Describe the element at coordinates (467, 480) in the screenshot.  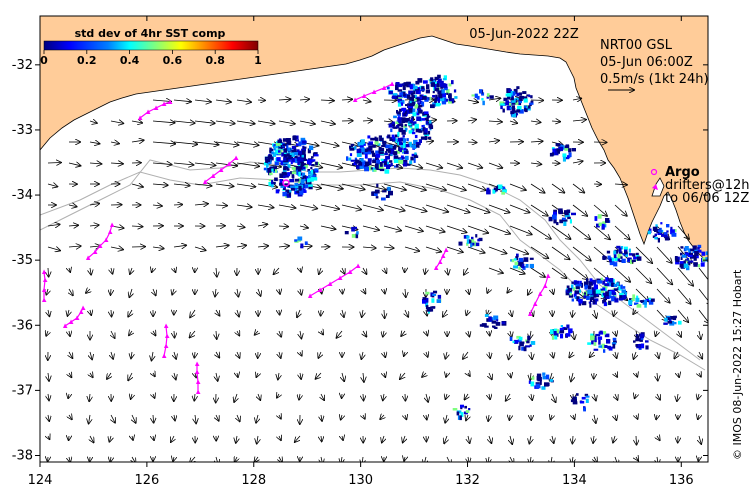
I see `x-tick-label: 132` at that location.